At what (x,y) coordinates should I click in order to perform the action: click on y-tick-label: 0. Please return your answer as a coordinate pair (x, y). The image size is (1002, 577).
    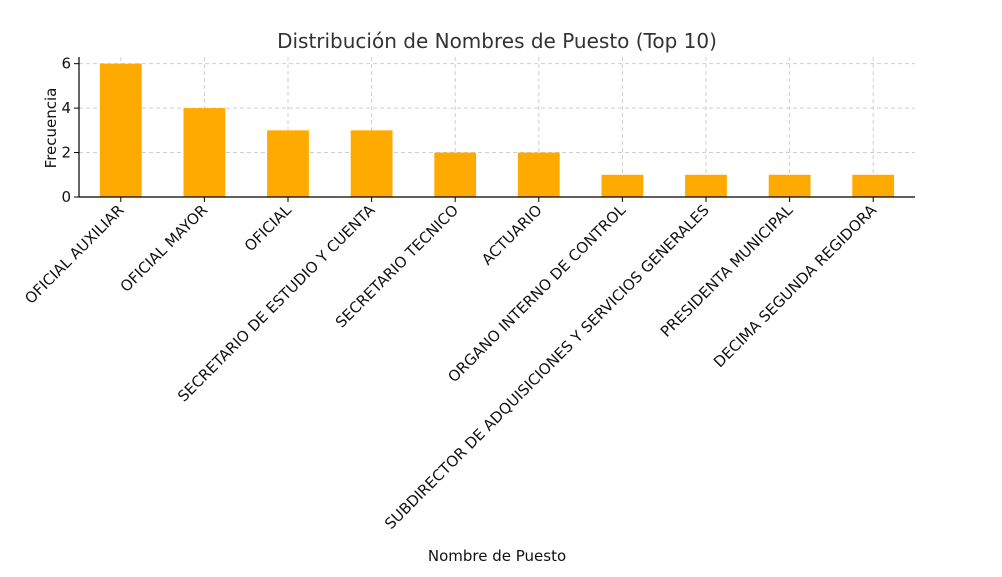
    Looking at the image, I should click on (66, 197).